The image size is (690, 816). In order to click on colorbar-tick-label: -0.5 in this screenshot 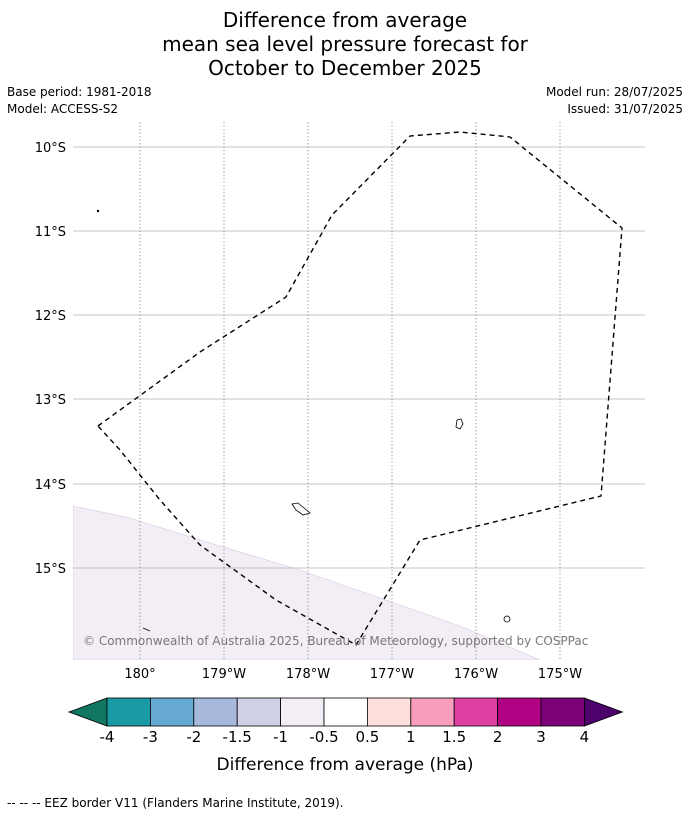, I will do `click(323, 737)`.